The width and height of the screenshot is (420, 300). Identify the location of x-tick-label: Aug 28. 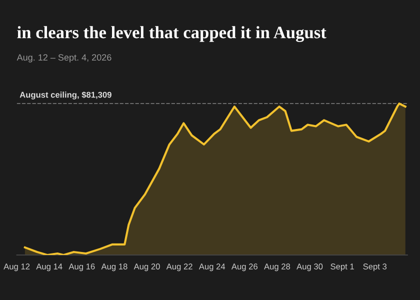
(277, 268).